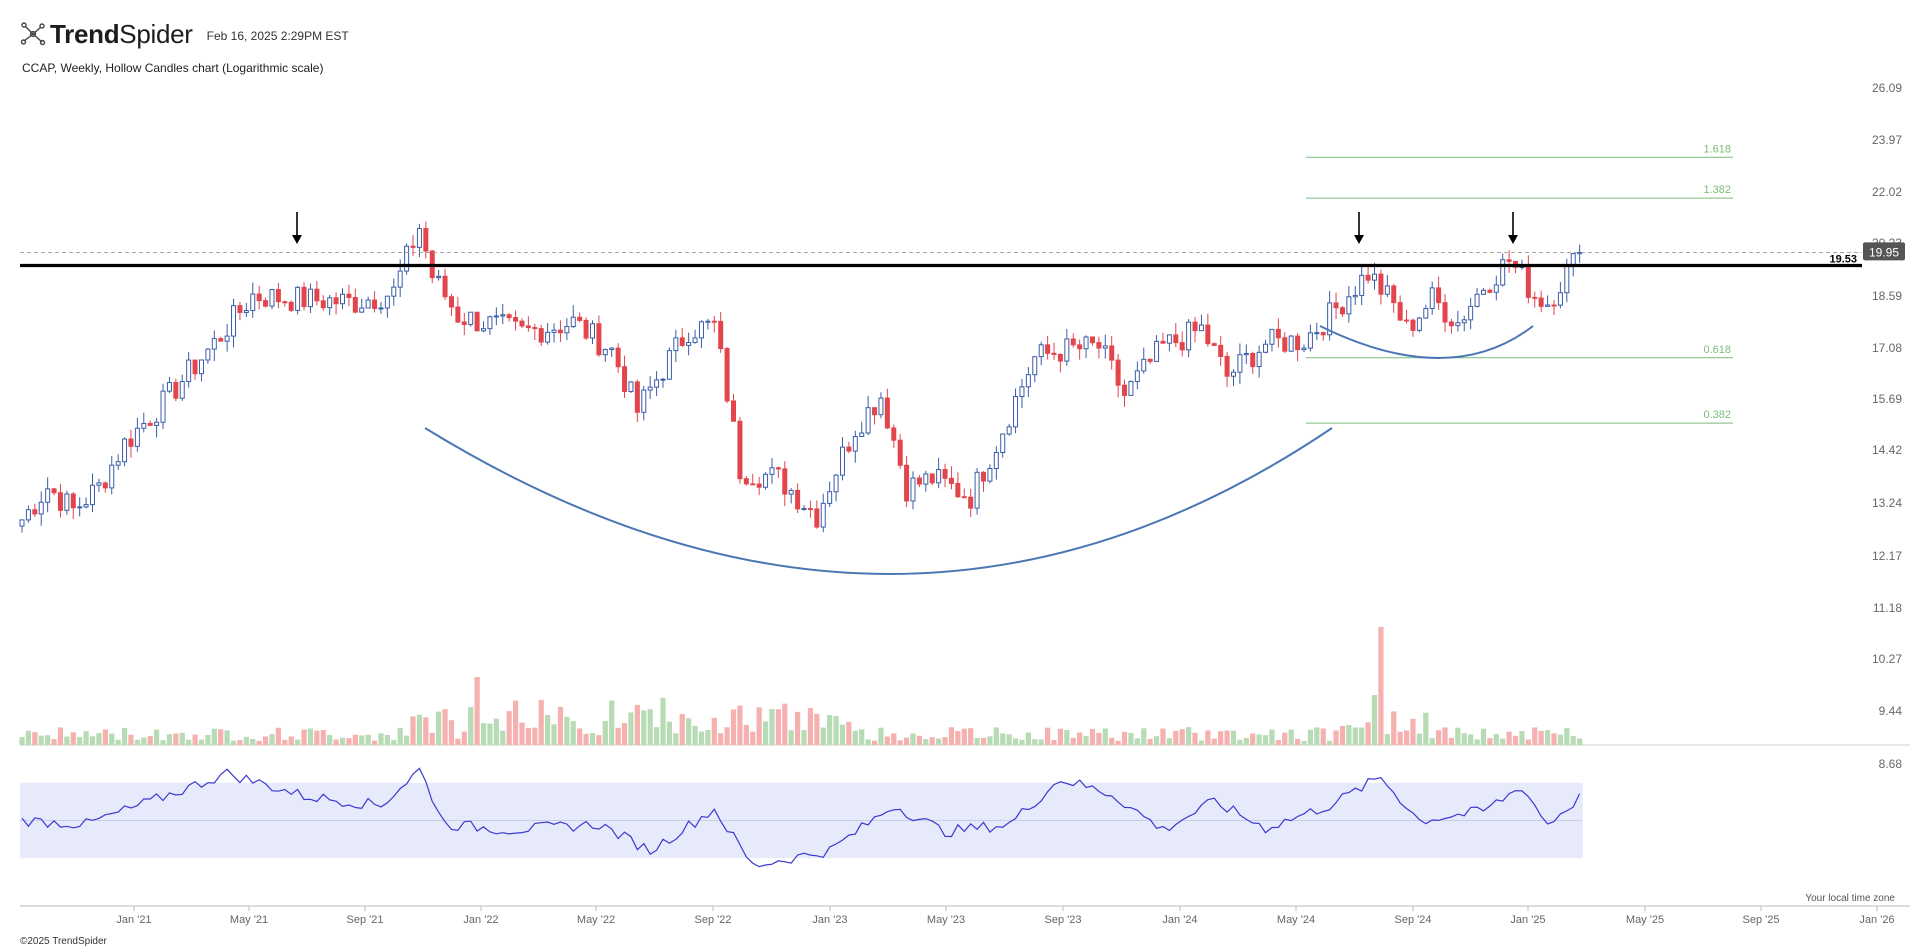 The width and height of the screenshot is (1925, 950). Describe the element at coordinates (121, 33) in the screenshot. I see `brand-name: TrendSpider` at that location.